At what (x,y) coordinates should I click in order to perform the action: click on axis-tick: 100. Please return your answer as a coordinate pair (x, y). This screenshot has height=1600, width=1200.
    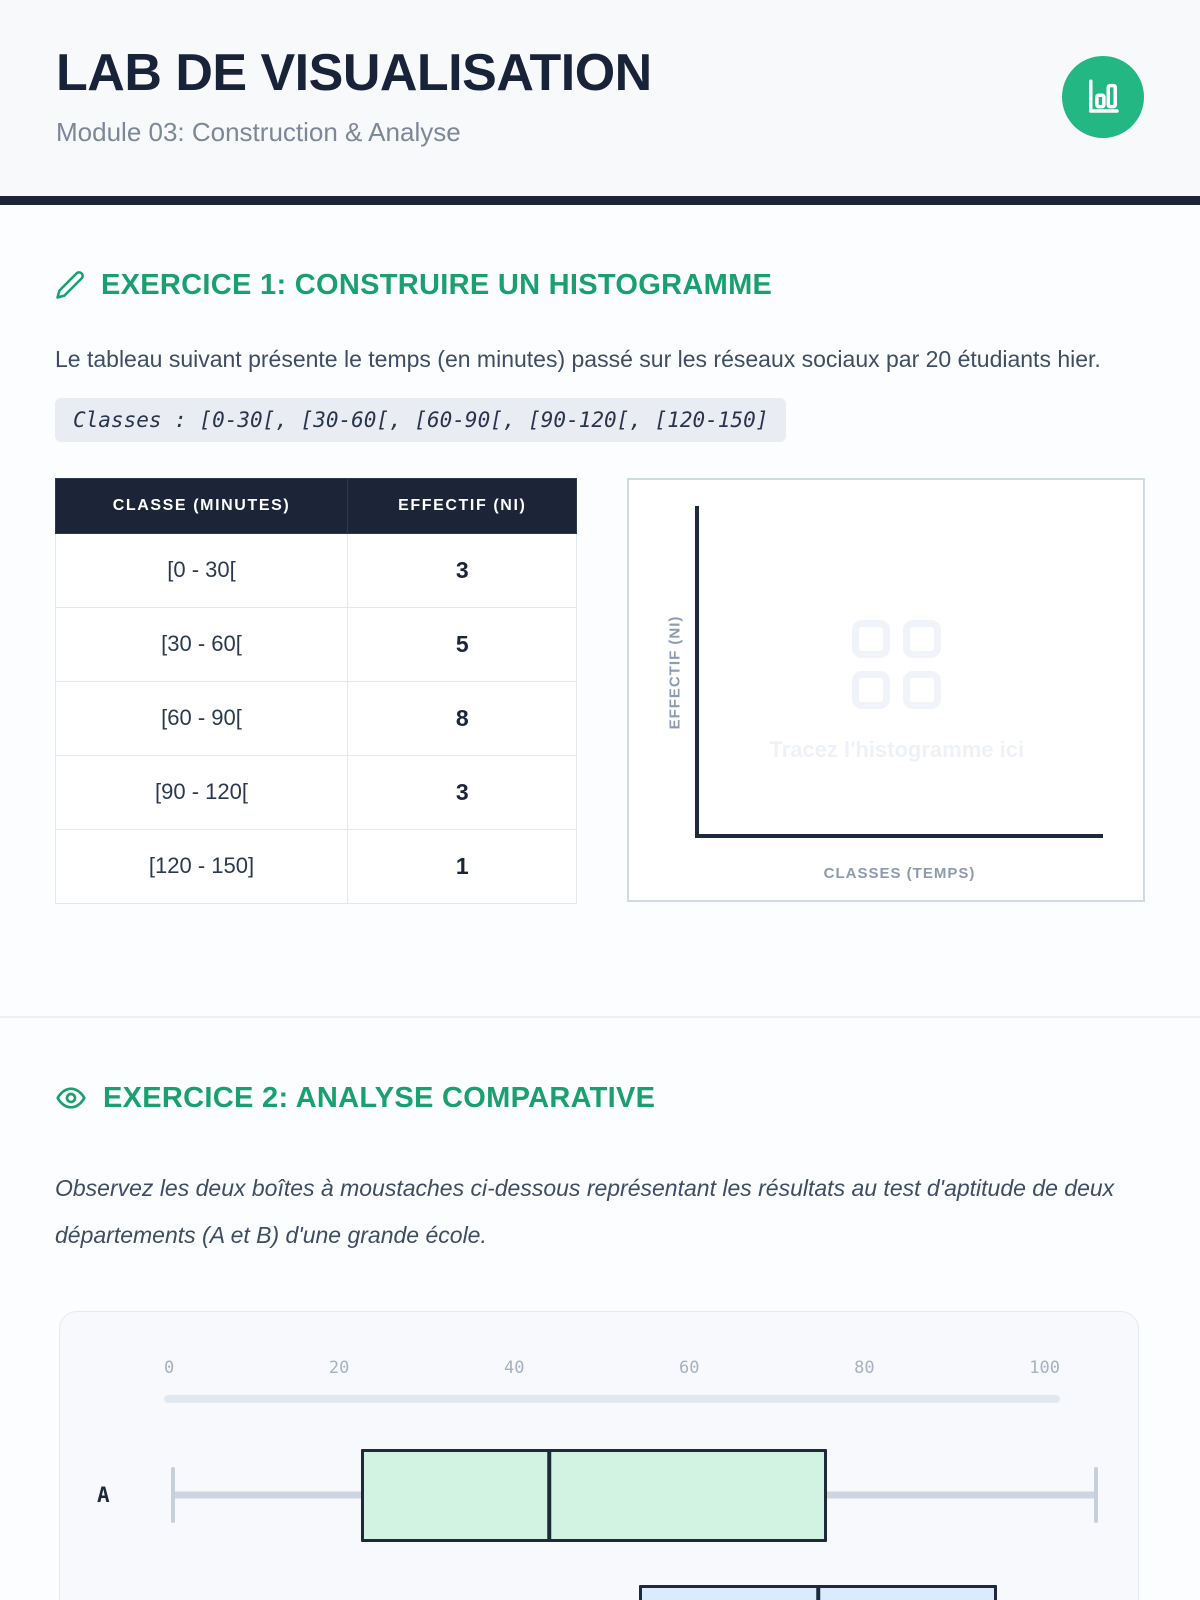
    Looking at the image, I should click on (1044, 1367).